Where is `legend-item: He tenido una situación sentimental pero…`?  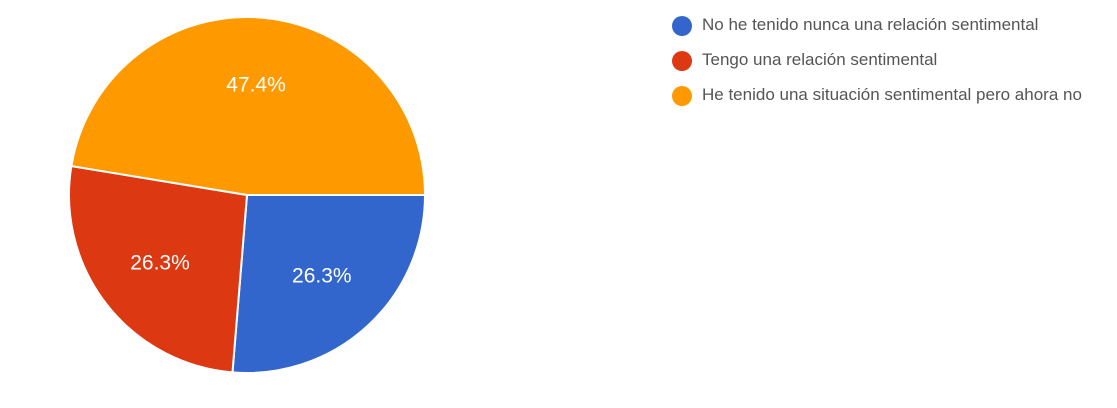
legend-item: He tenido una situación sentimental pero… is located at coordinates (892, 94).